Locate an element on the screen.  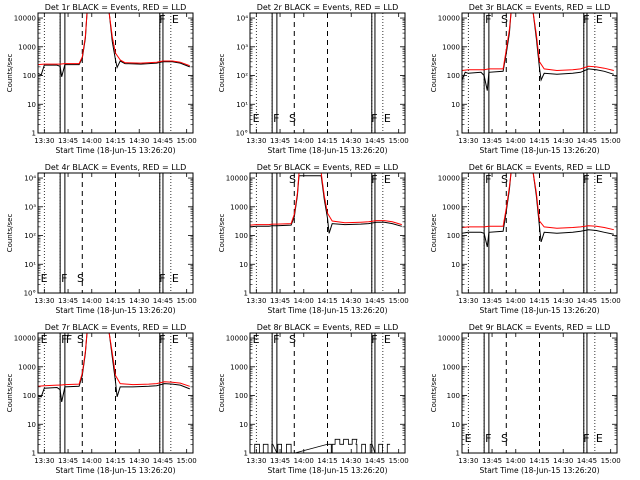
event-letter: S is located at coordinates (292, 179).